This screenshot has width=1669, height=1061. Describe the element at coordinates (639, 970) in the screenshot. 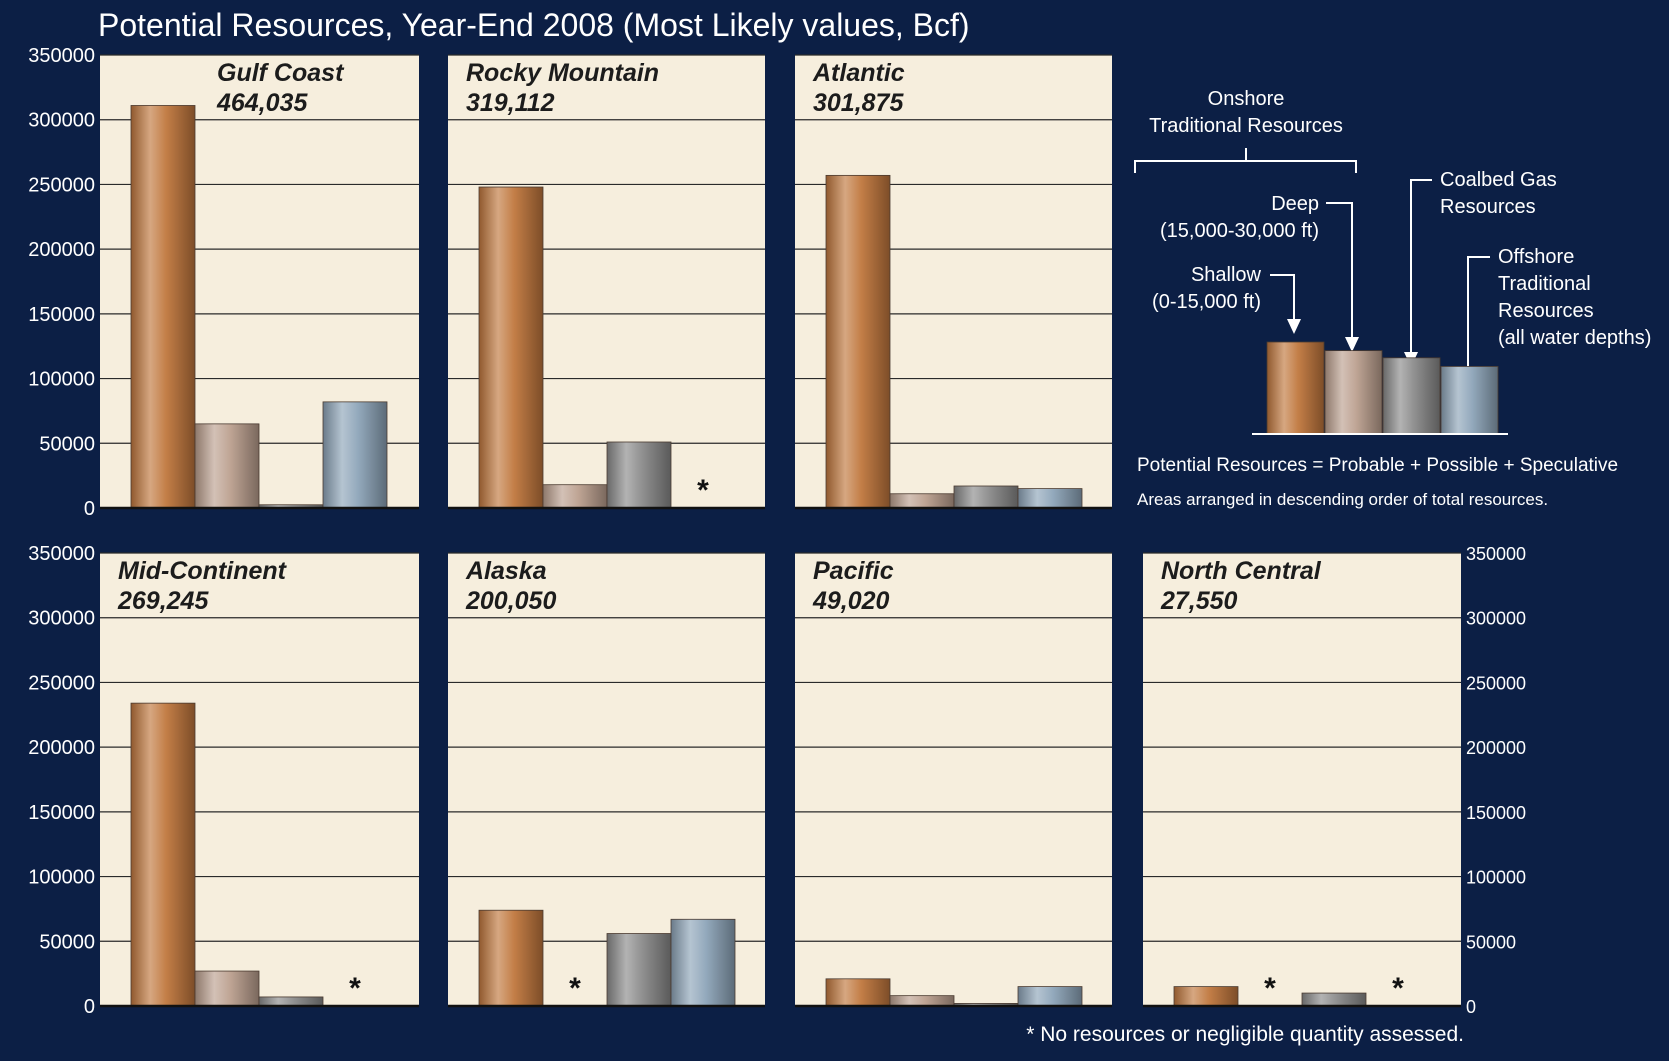

I see `bar-alaska-coalbed` at that location.